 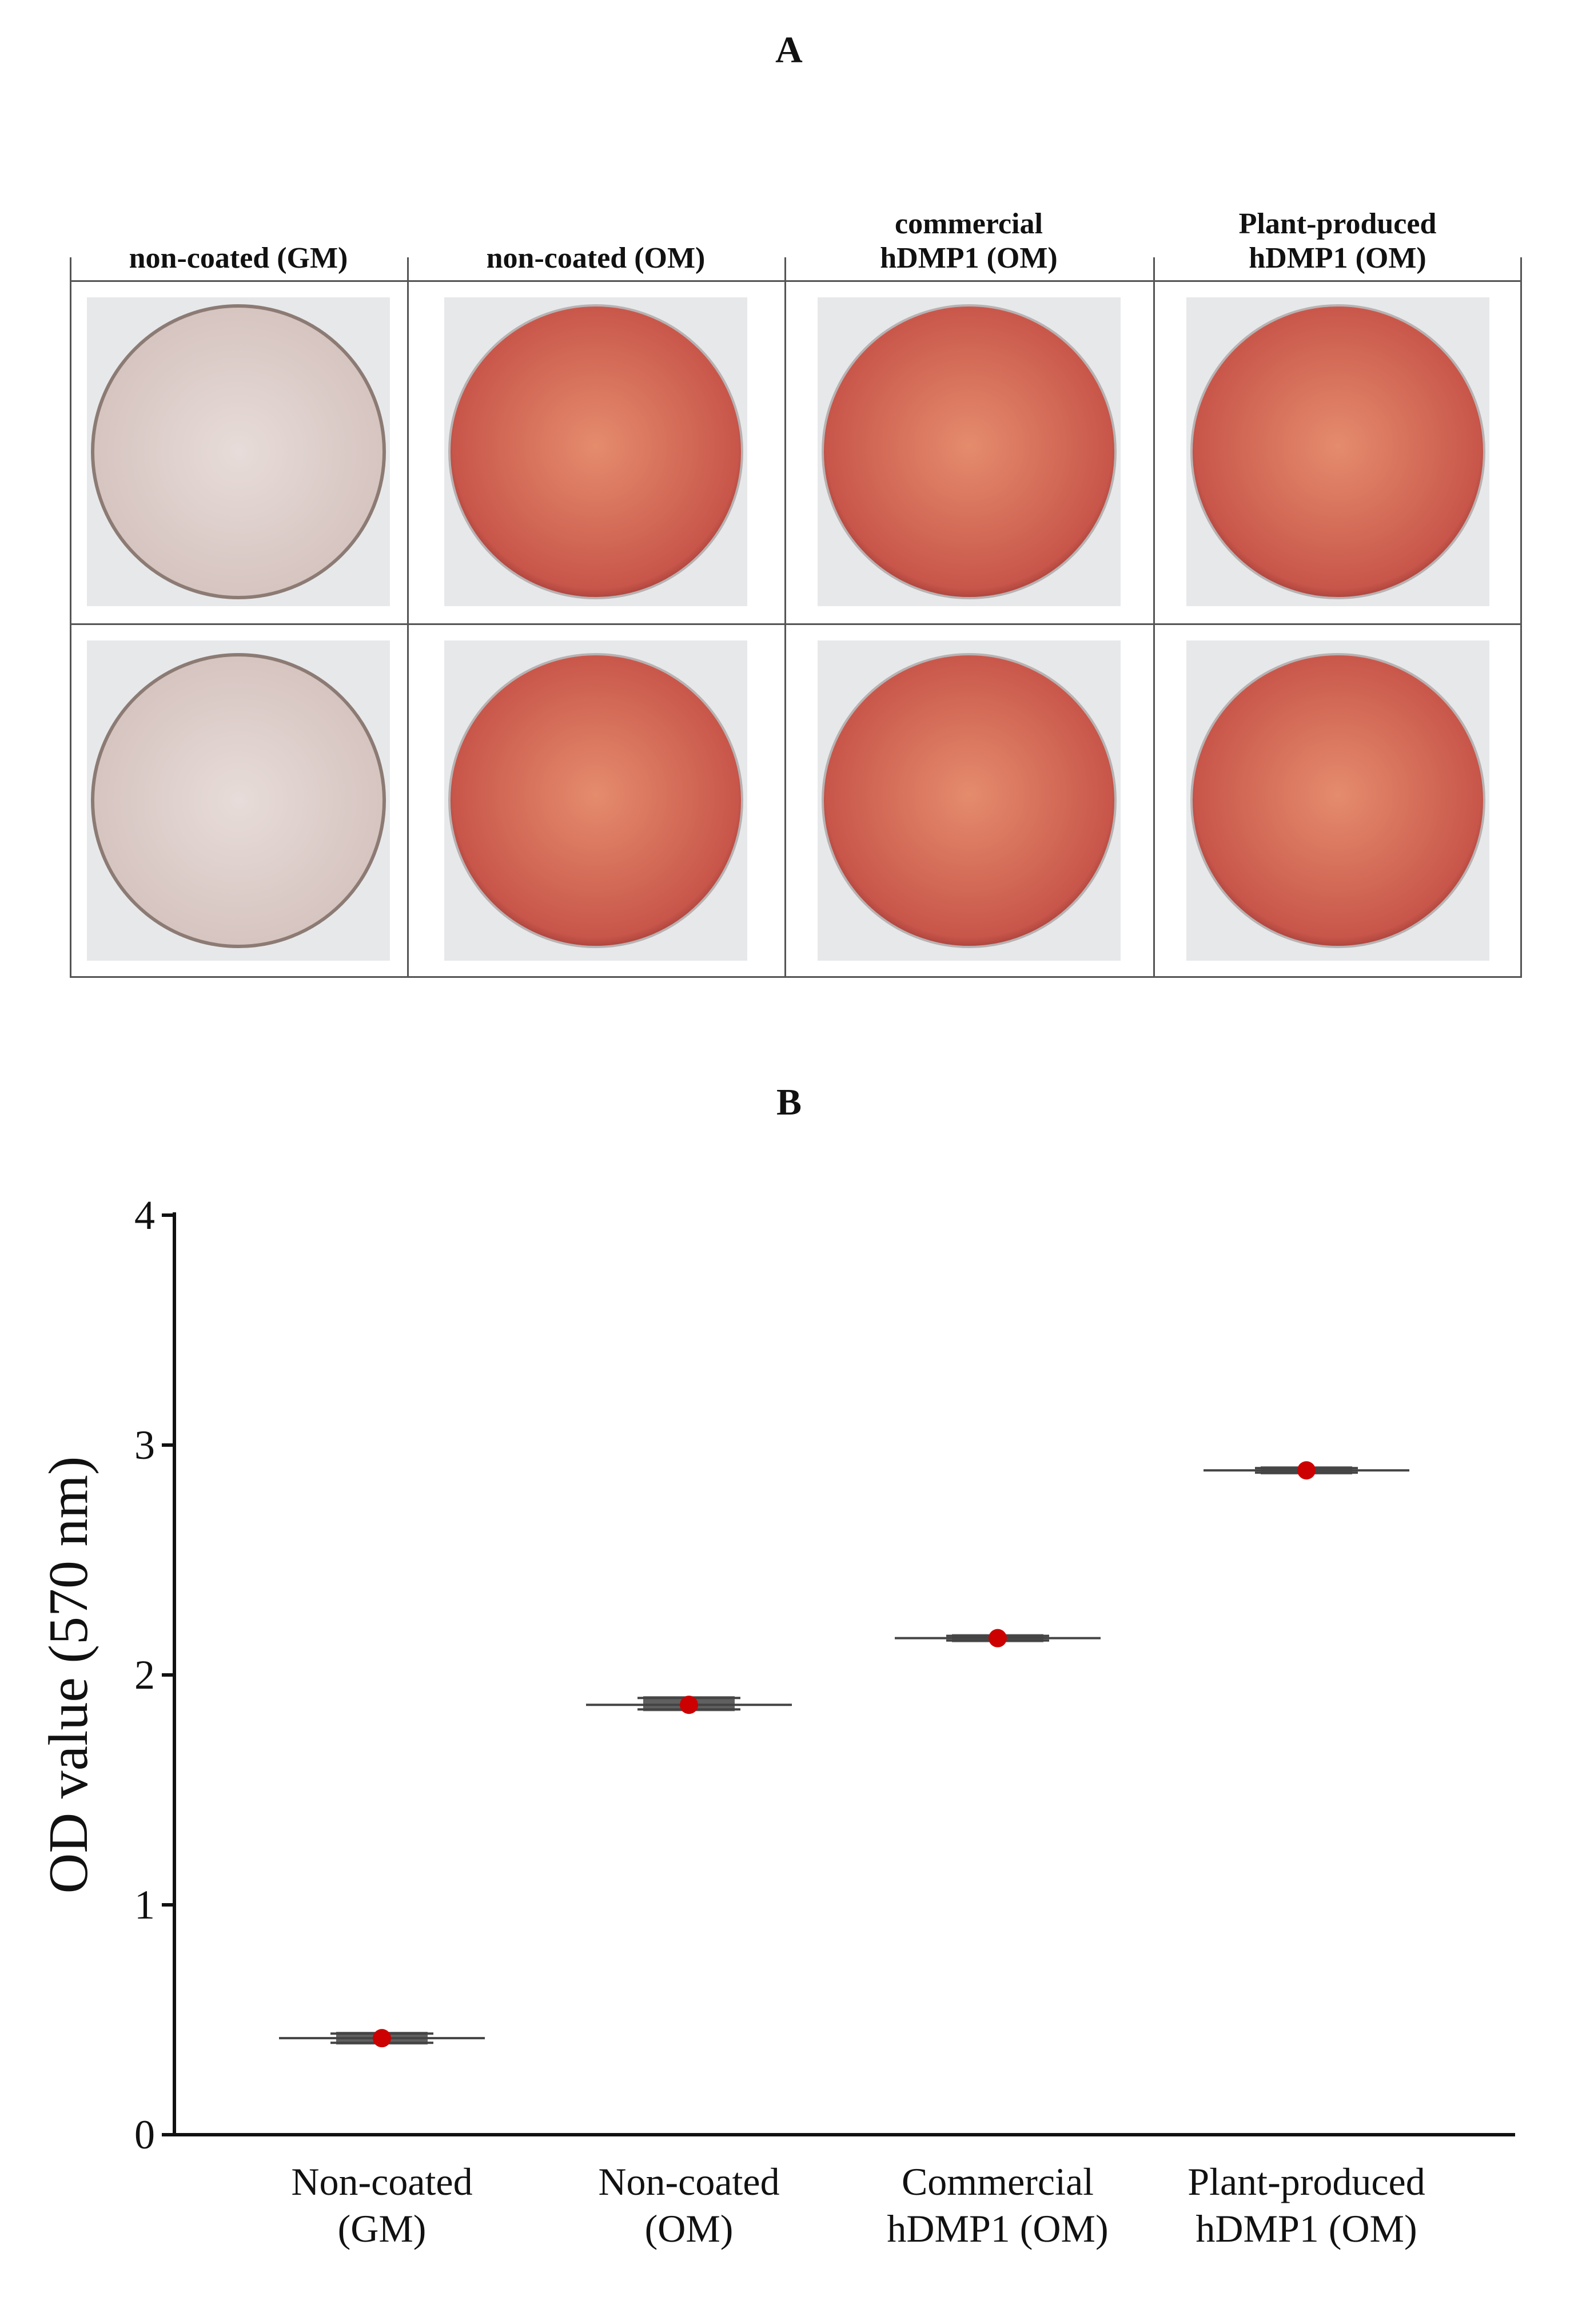 I want to click on y-tick-label: 3, so click(x=144, y=1445).